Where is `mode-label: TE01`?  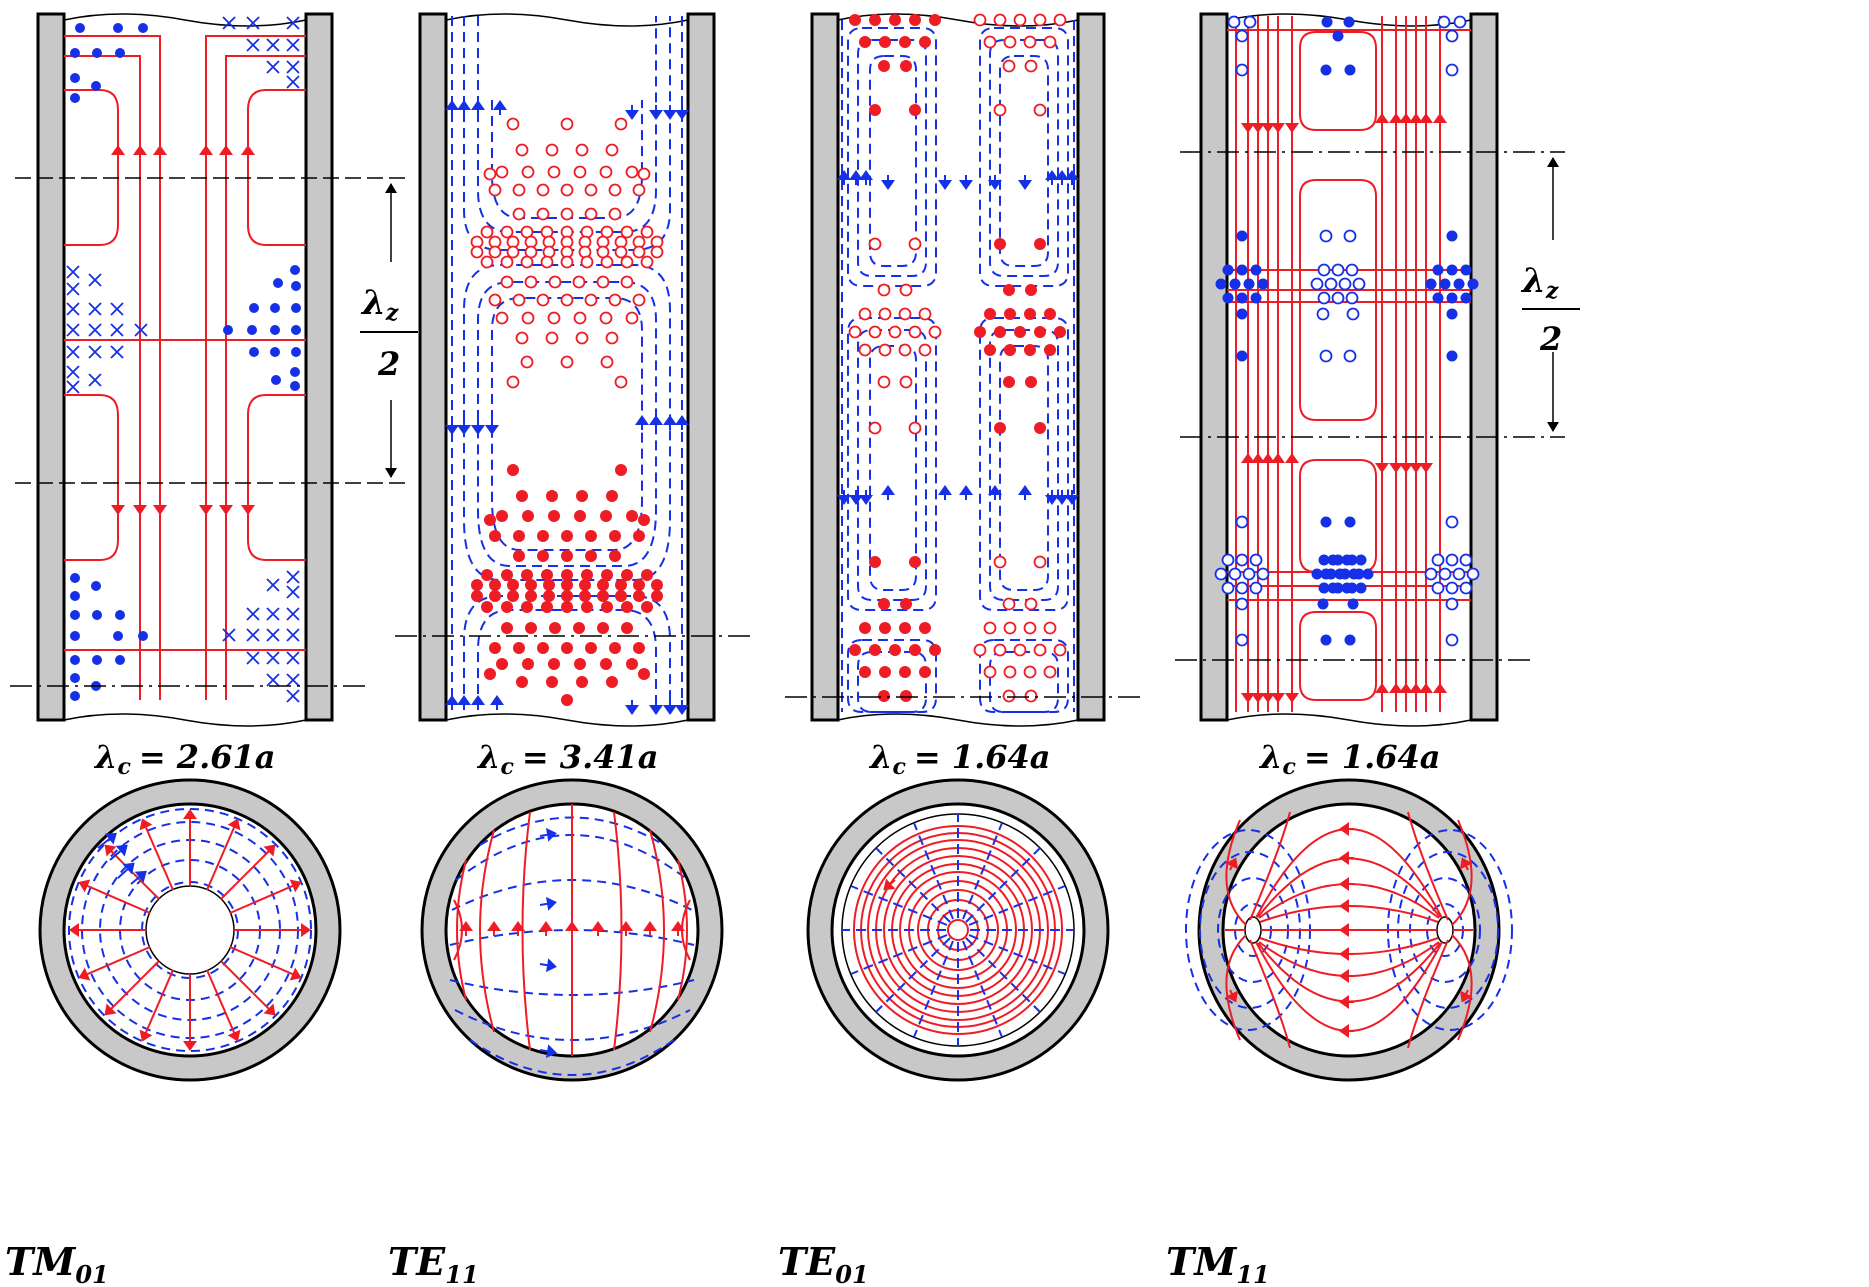 mode-label: TE01 is located at coordinates (823, 1263).